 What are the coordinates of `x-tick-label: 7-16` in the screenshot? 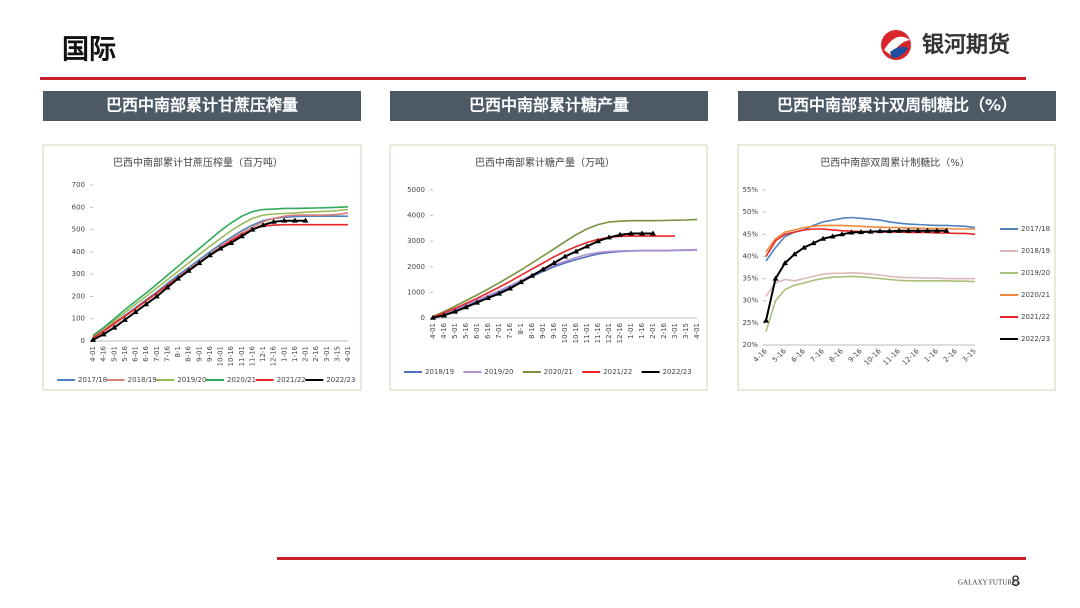 It's located at (167, 353).